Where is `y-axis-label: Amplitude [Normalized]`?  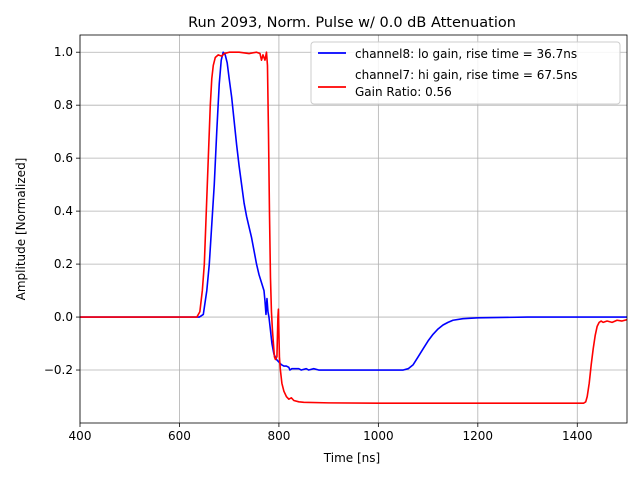 y-axis-label: Amplitude [Normalized] is located at coordinates (21, 229).